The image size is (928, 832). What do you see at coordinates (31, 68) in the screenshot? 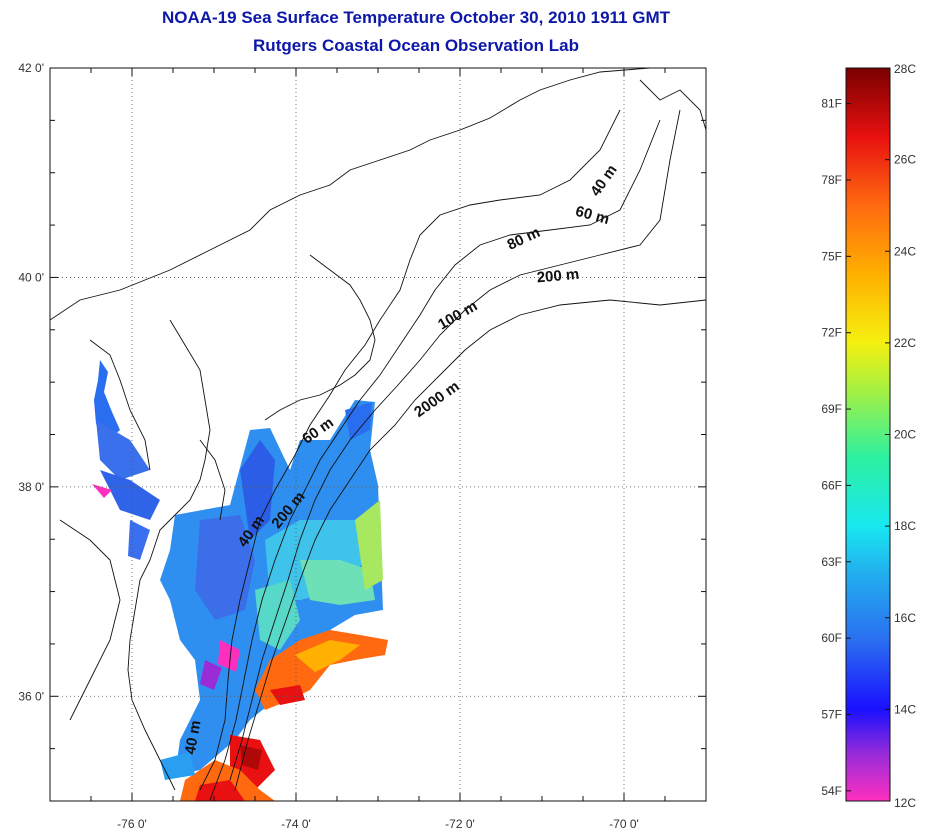
I see `lat-label: 42 0'` at bounding box center [31, 68].